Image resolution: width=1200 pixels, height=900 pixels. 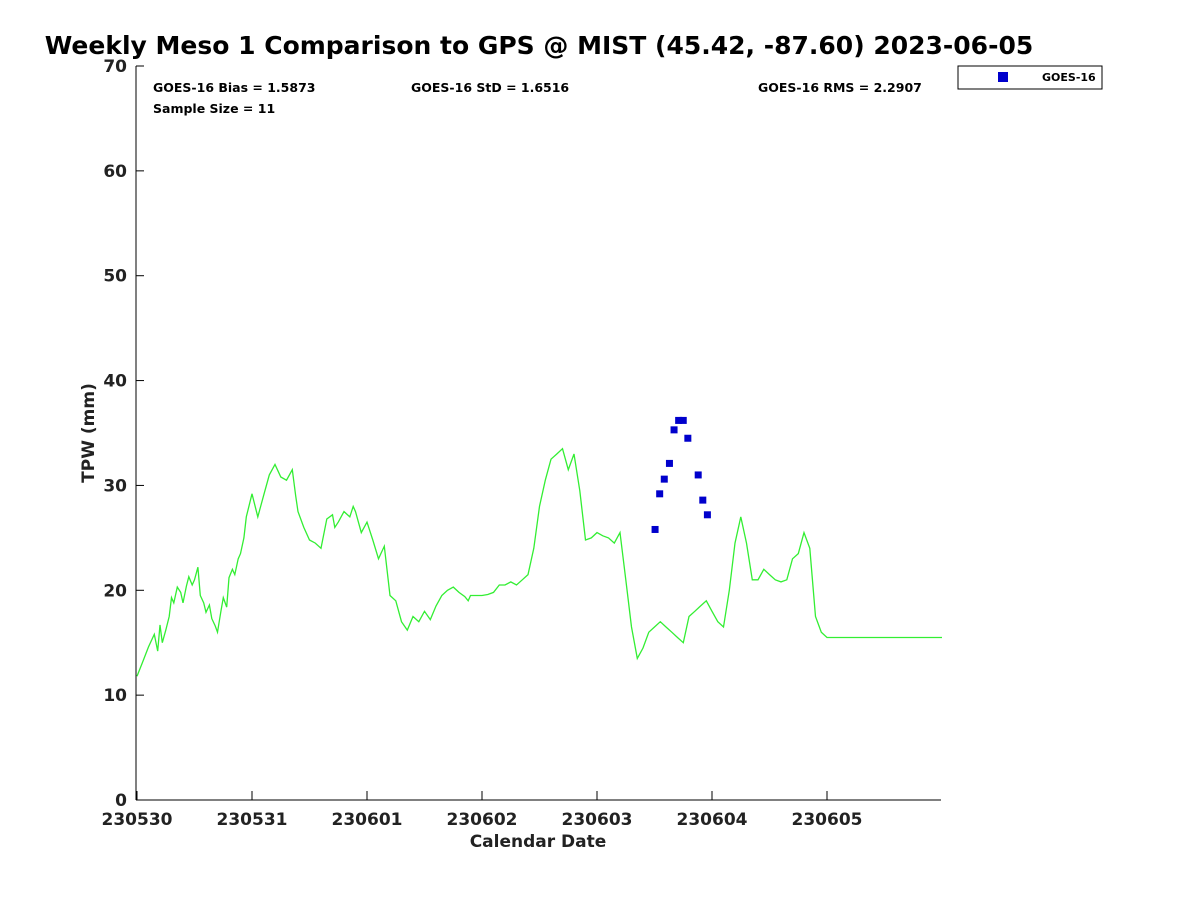 I want to click on y-tick-label: 10, so click(x=115, y=696).